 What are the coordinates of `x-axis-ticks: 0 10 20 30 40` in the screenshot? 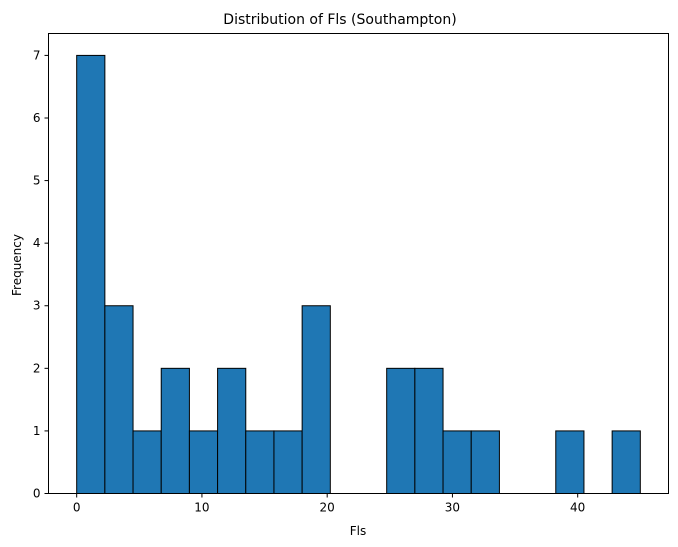 It's located at (329, 504).